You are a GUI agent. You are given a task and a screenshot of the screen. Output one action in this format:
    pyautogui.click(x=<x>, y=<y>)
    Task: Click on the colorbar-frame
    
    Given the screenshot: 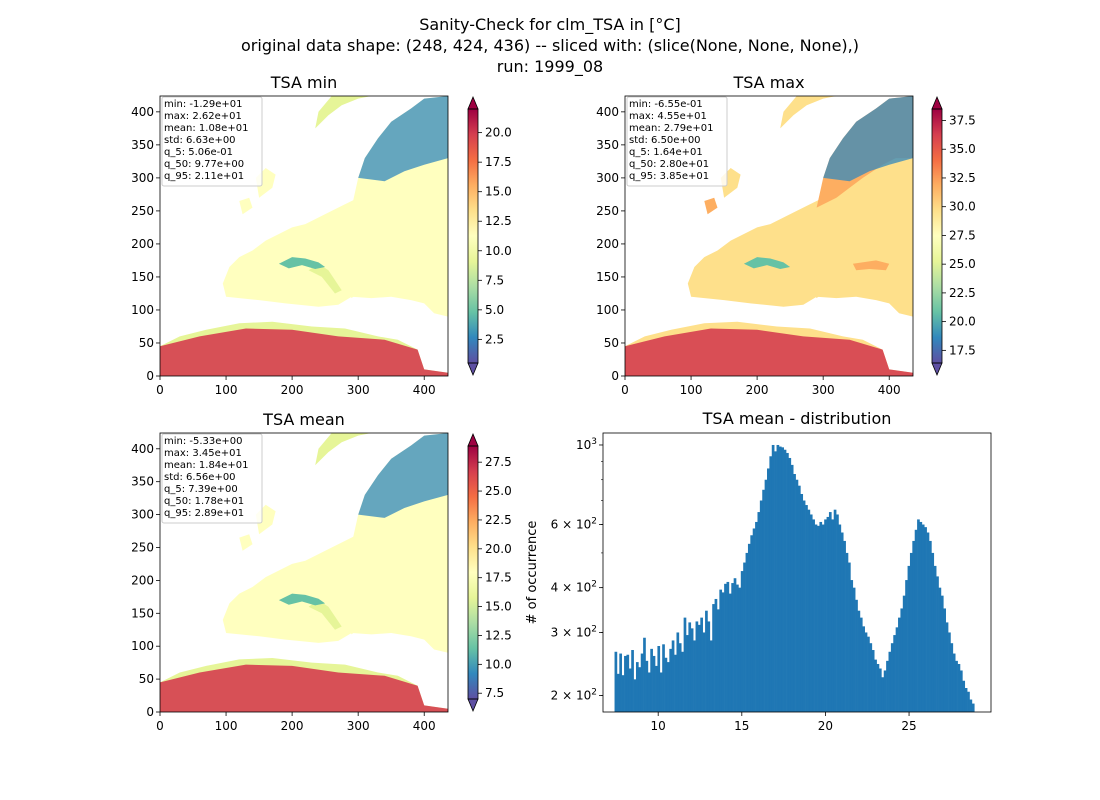 What is the action you would take?
    pyautogui.click(x=473, y=236)
    